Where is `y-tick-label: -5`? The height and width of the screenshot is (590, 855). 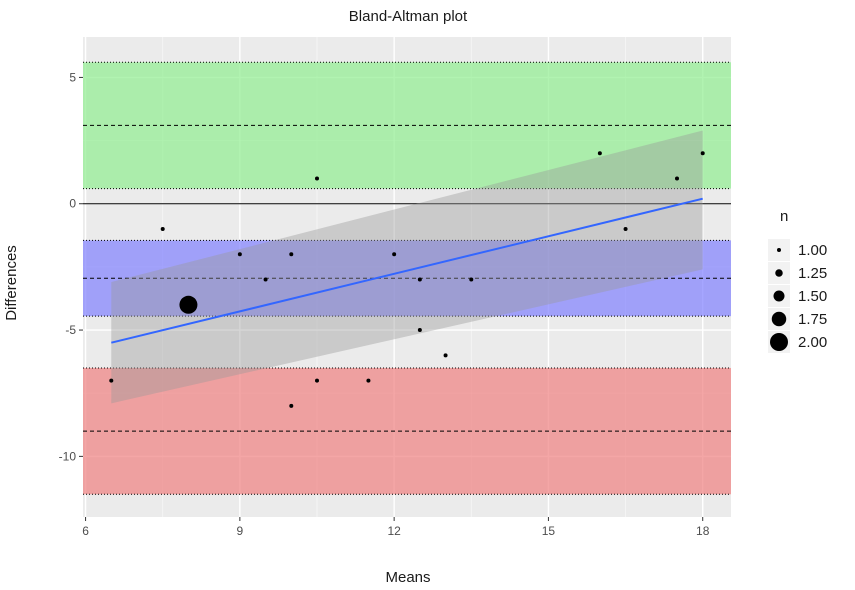 y-tick-label: -5 is located at coordinates (70, 330).